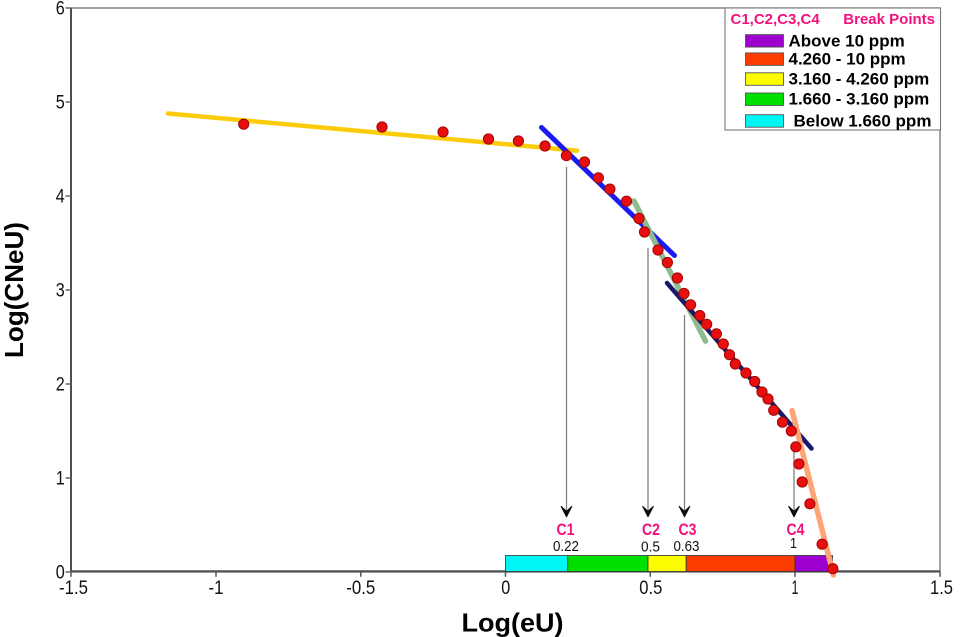 Image resolution: width=962 pixels, height=637 pixels. Describe the element at coordinates (566, 529) in the screenshot. I see `svg-text: C1` at that location.